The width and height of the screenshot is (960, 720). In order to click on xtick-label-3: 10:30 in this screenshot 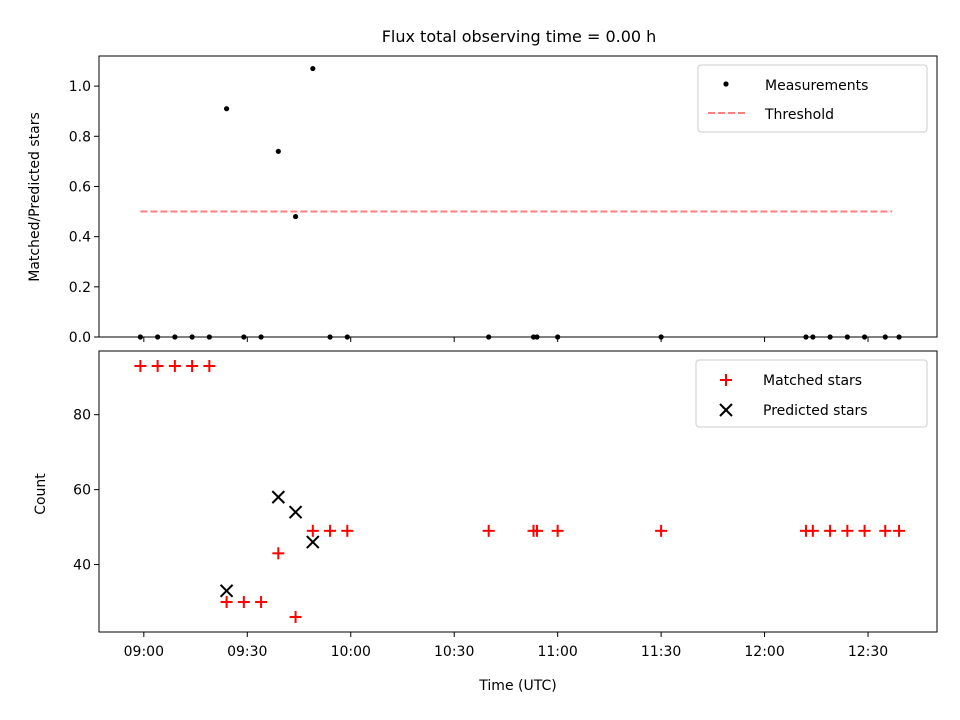, I will do `click(454, 652)`.